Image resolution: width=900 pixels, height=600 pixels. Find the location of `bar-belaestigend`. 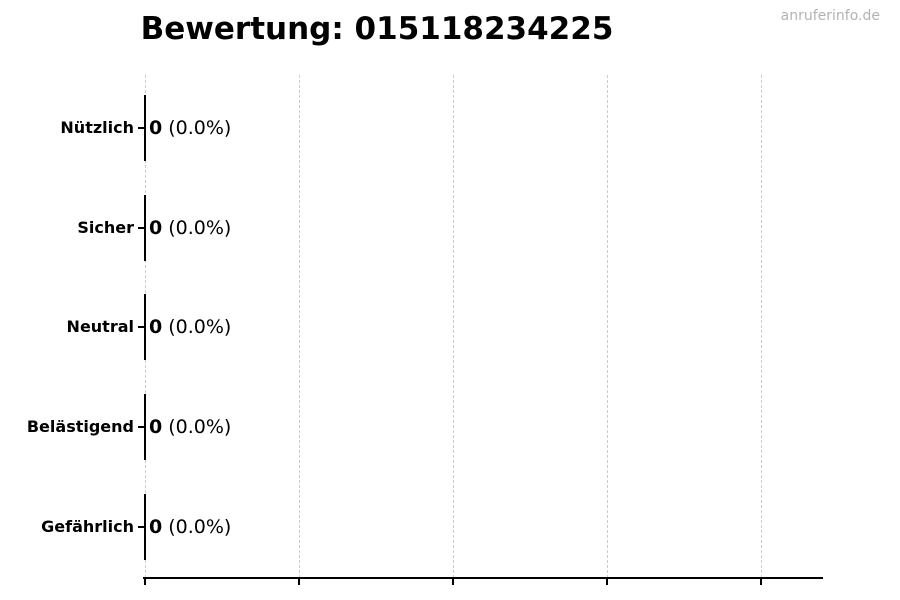

bar-belaestigend is located at coordinates (145, 427).